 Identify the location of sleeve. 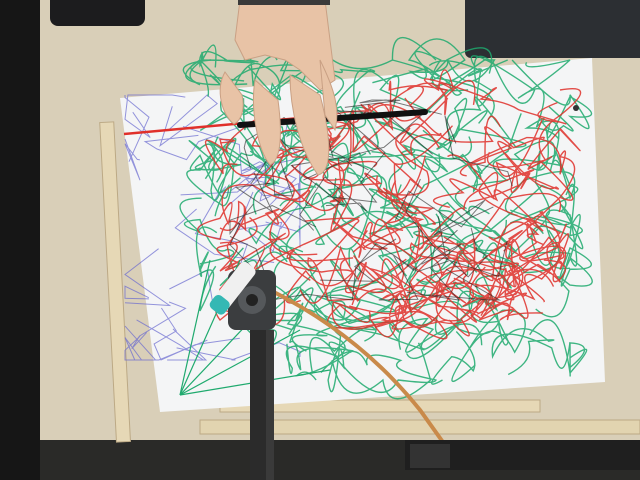
(284, 2).